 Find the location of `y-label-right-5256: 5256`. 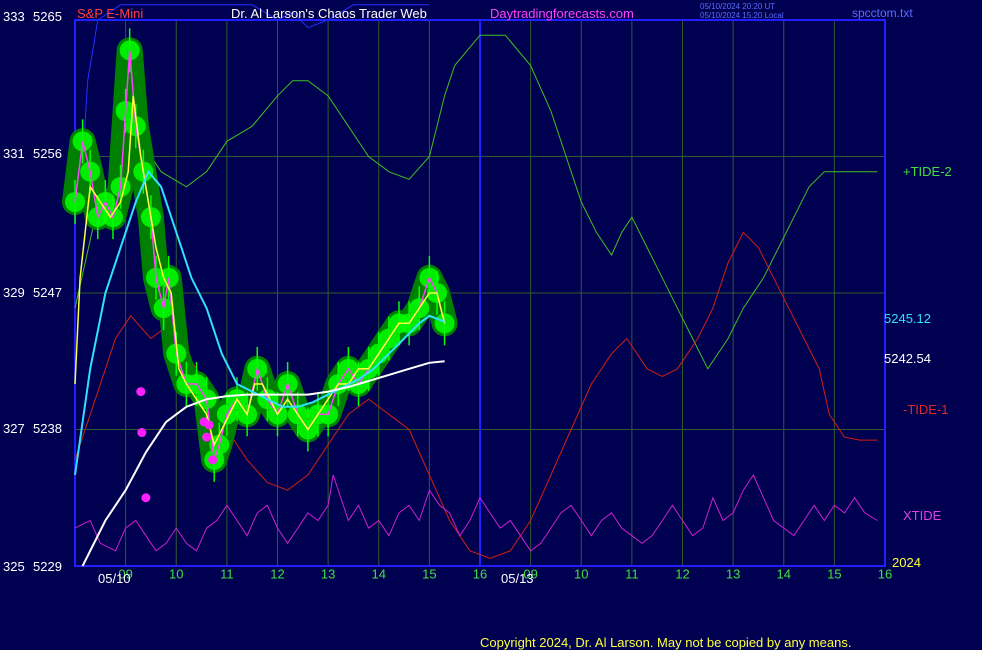

y-label-right-5256: 5256 is located at coordinates (47, 153).